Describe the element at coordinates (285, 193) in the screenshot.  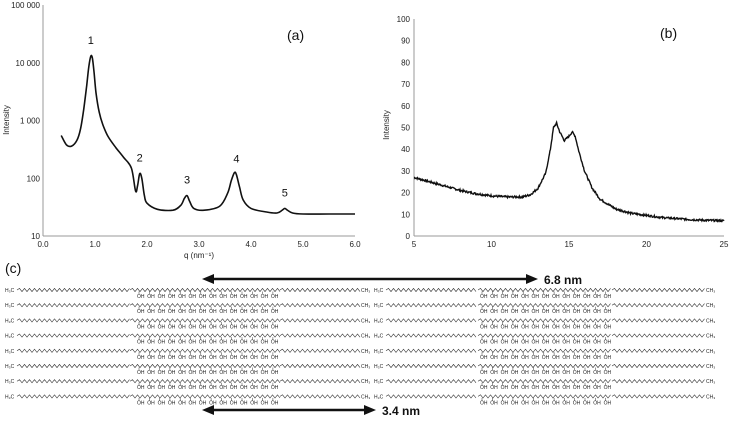
I see `panel-a-peak-label: 5` at that location.